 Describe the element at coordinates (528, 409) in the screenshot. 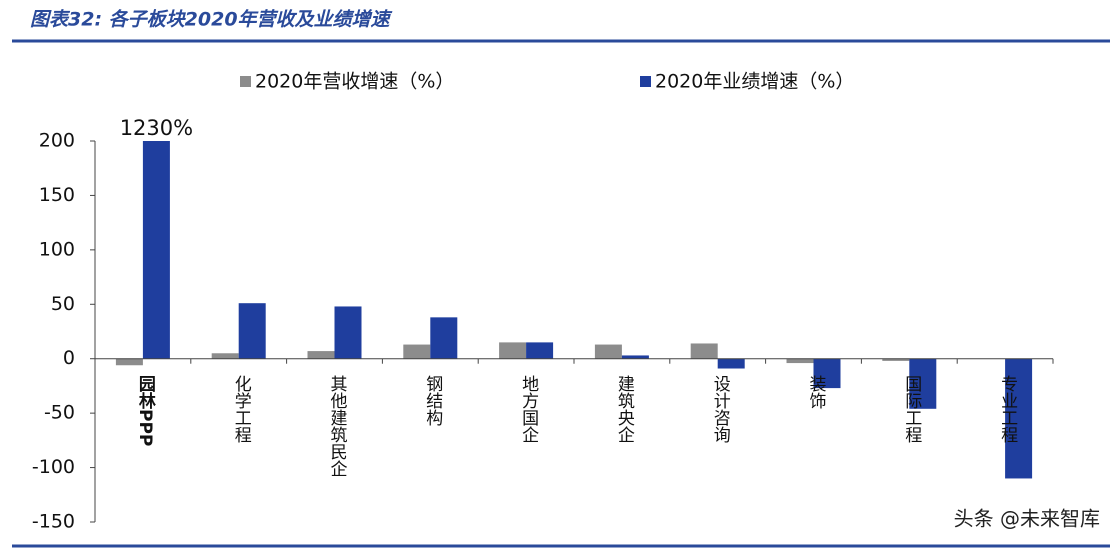

I see `x-tick-label: 地方国企` at that location.